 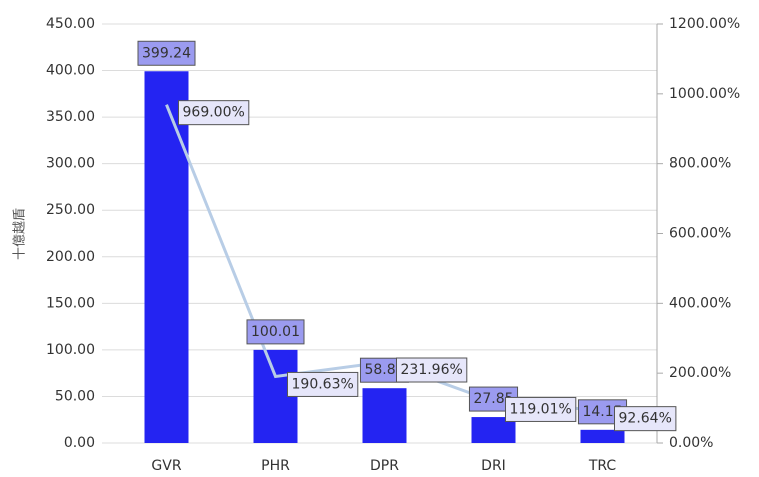 What do you see at coordinates (493, 466) in the screenshot?
I see `x-tick-label: DRI` at bounding box center [493, 466].